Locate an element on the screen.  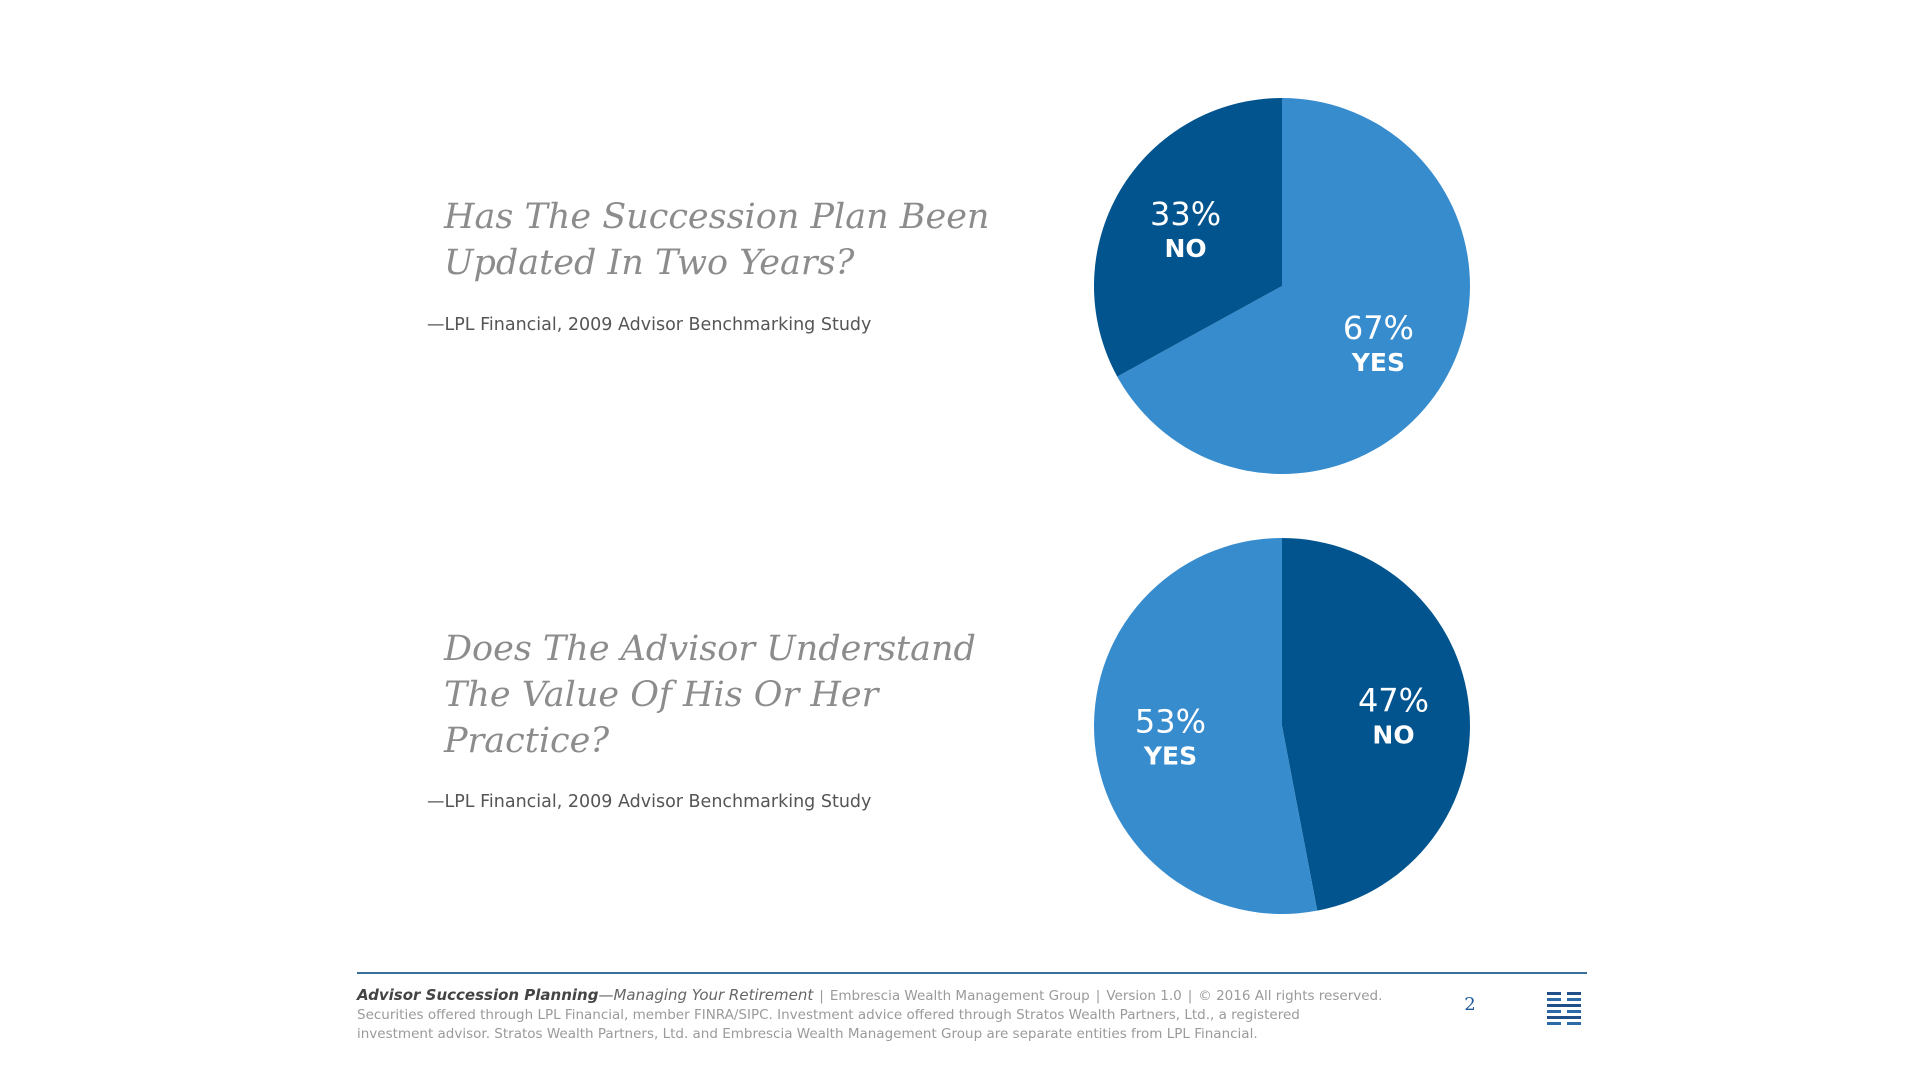
pie-2-slice-yes is located at coordinates (1206, 726).